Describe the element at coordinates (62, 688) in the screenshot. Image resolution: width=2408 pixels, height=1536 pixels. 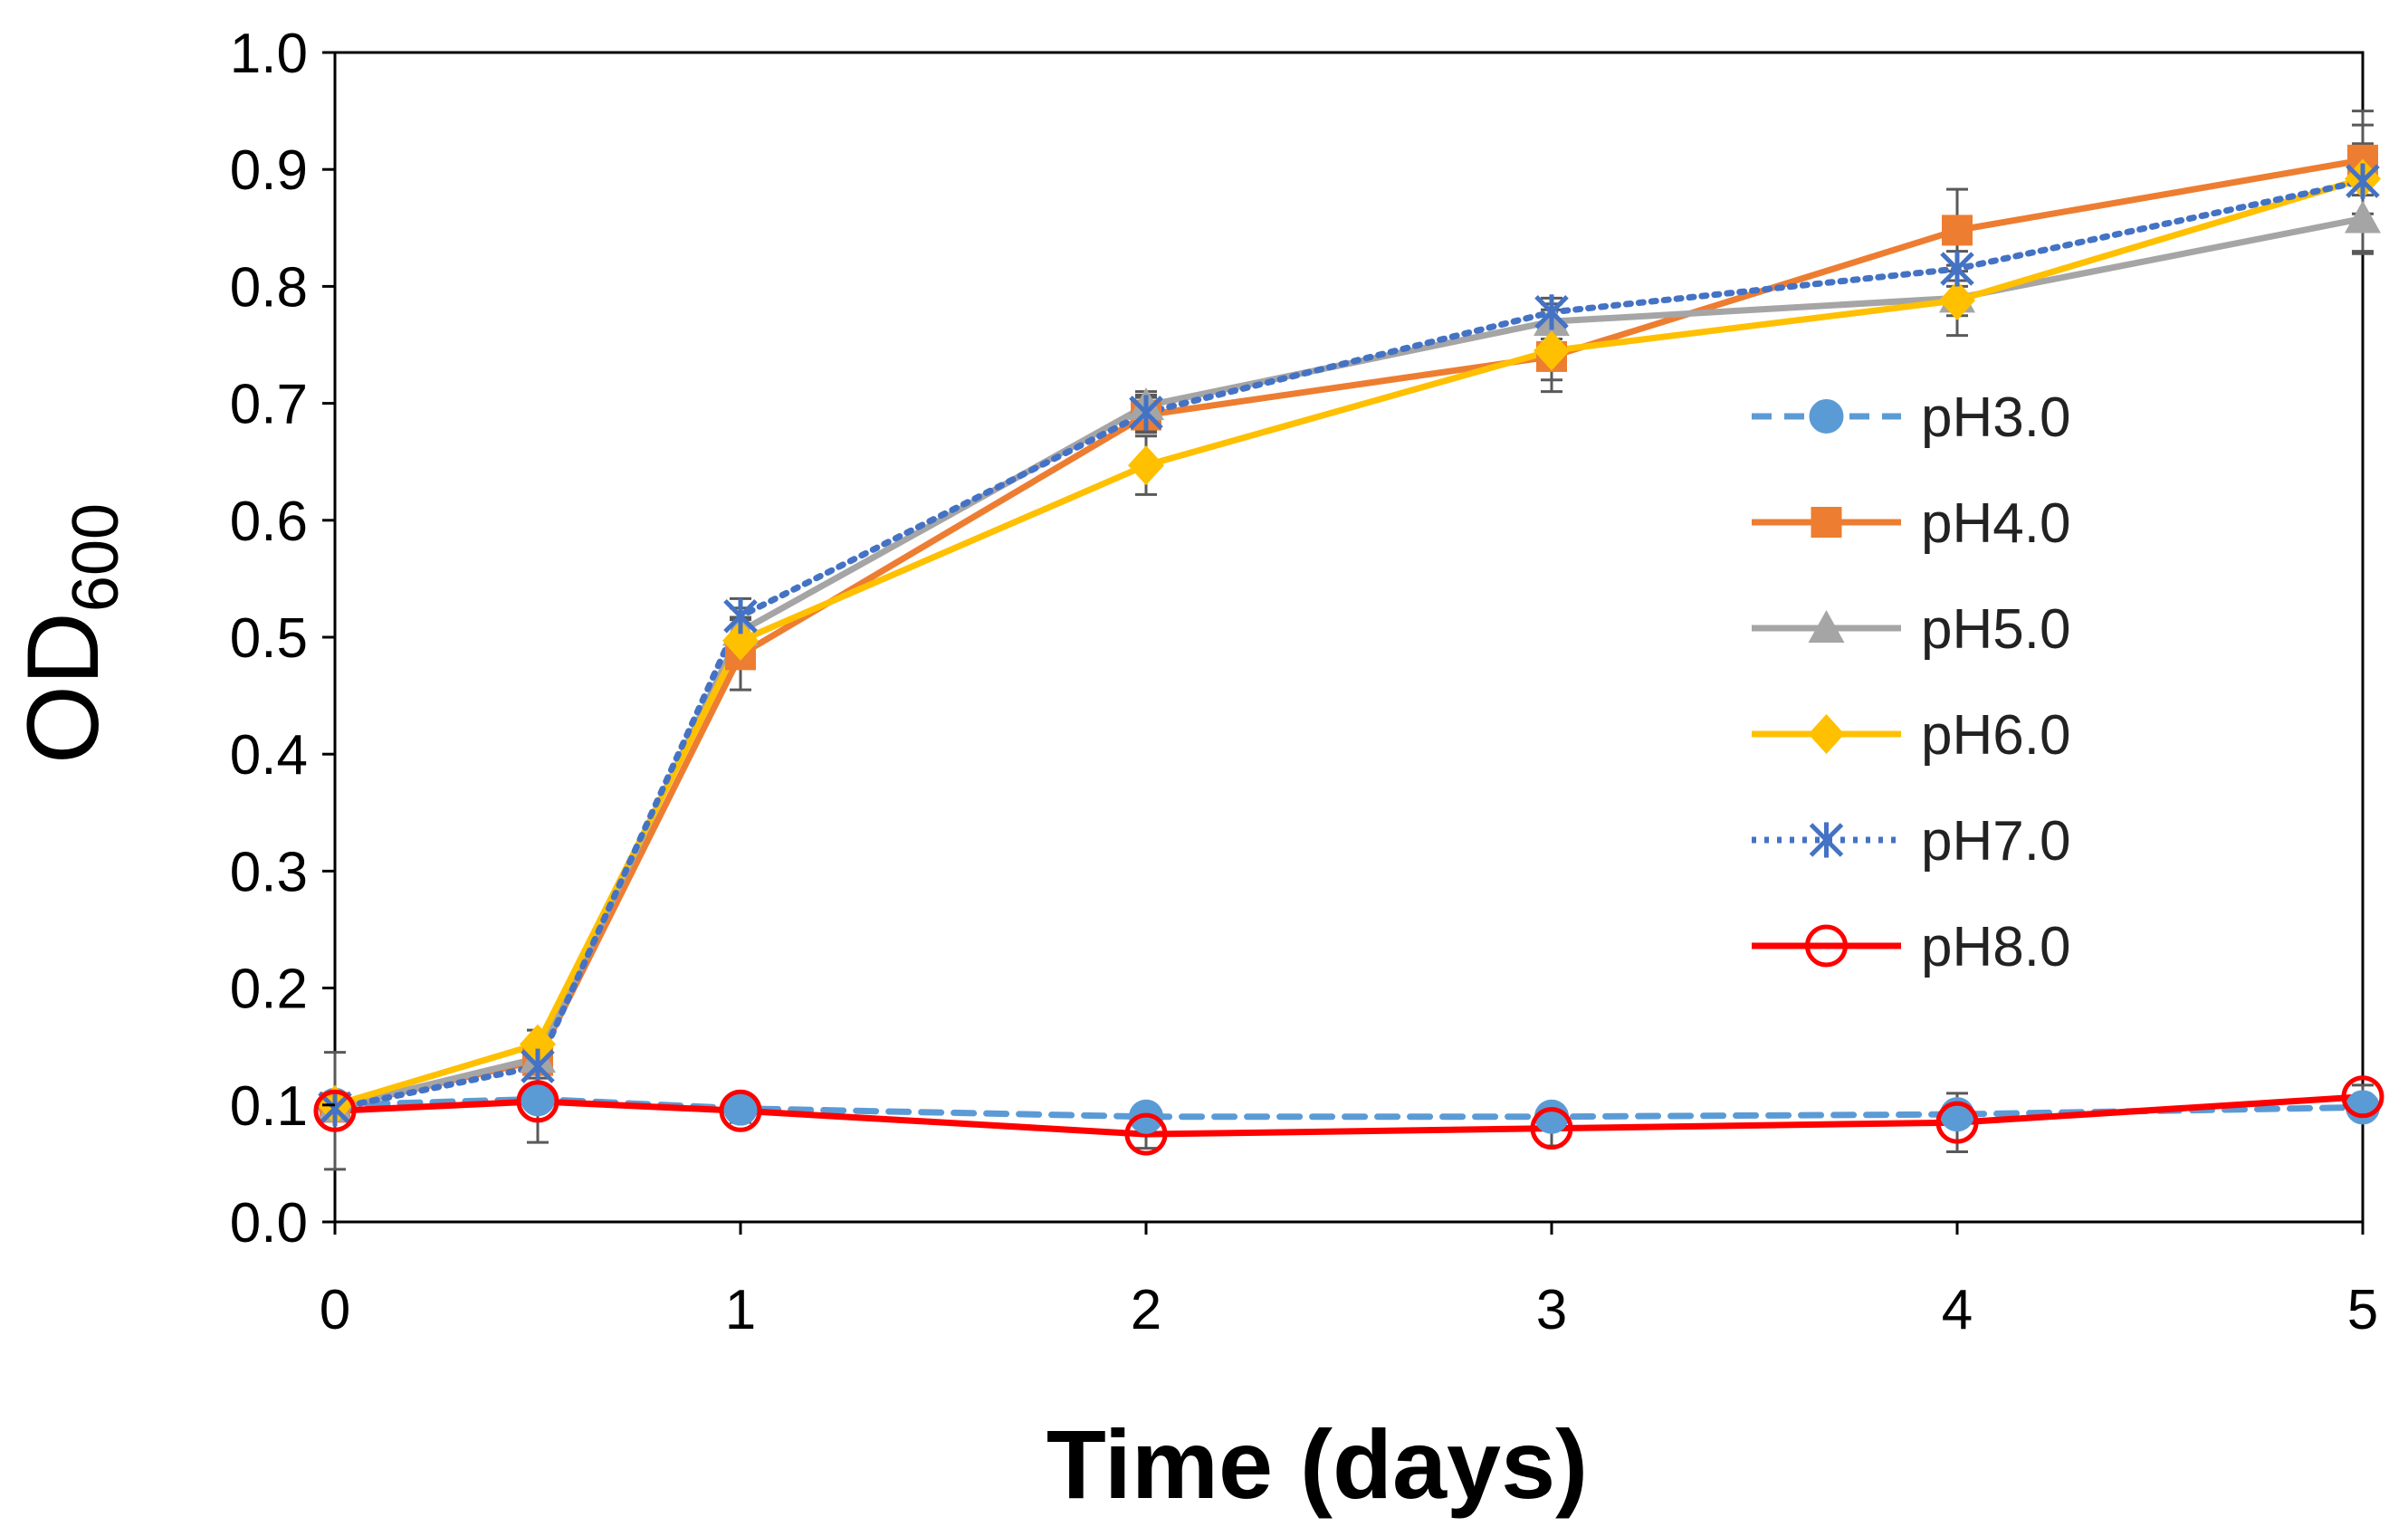
I see `y-axis-title-main: OD` at that location.